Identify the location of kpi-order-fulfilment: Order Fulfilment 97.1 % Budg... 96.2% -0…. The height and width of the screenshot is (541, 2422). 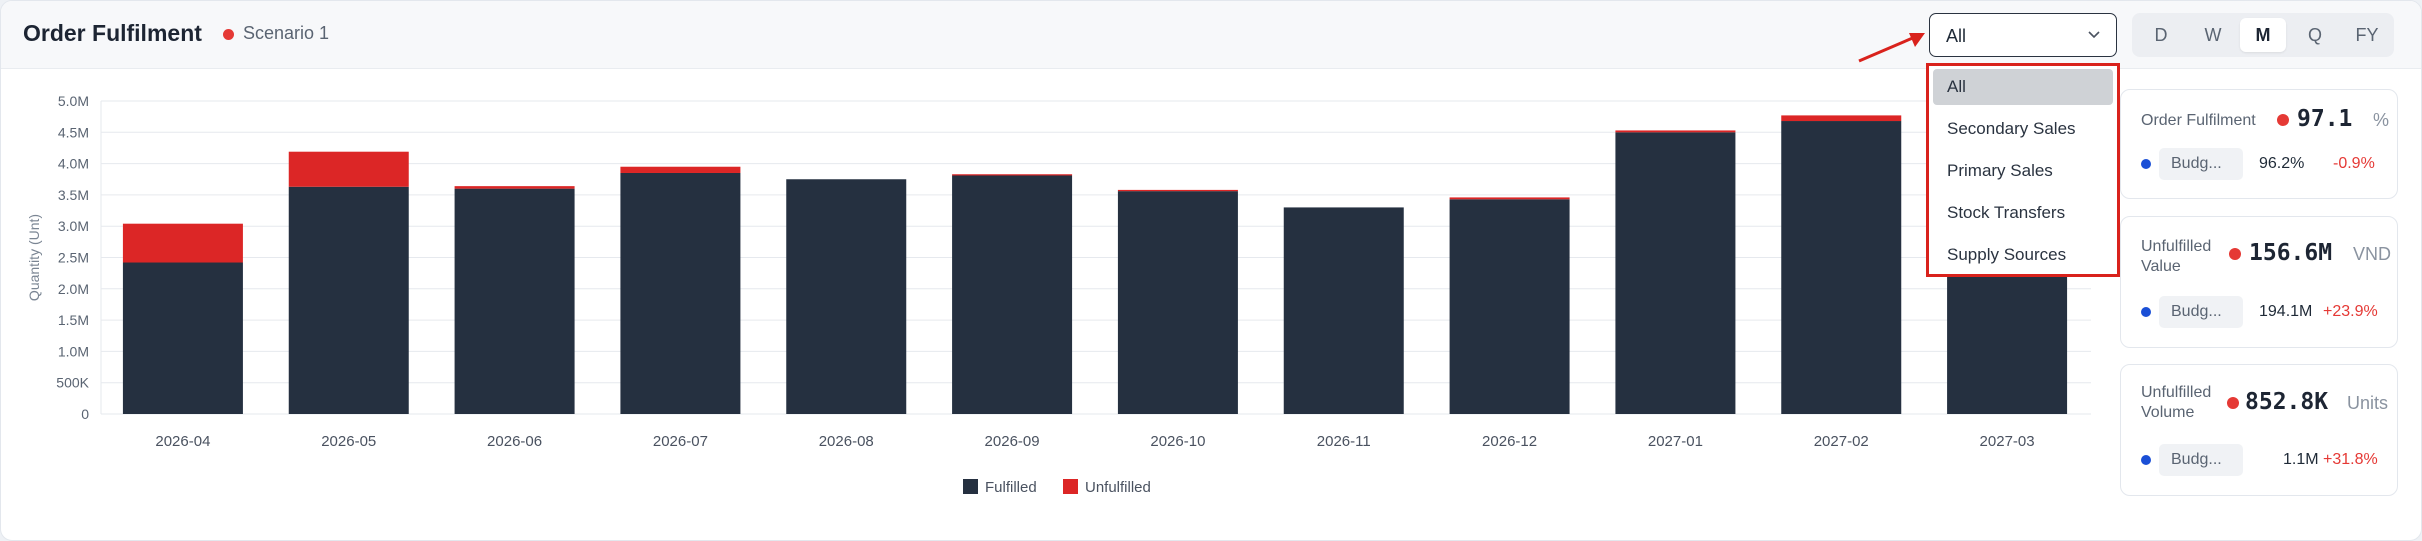
(2259, 144).